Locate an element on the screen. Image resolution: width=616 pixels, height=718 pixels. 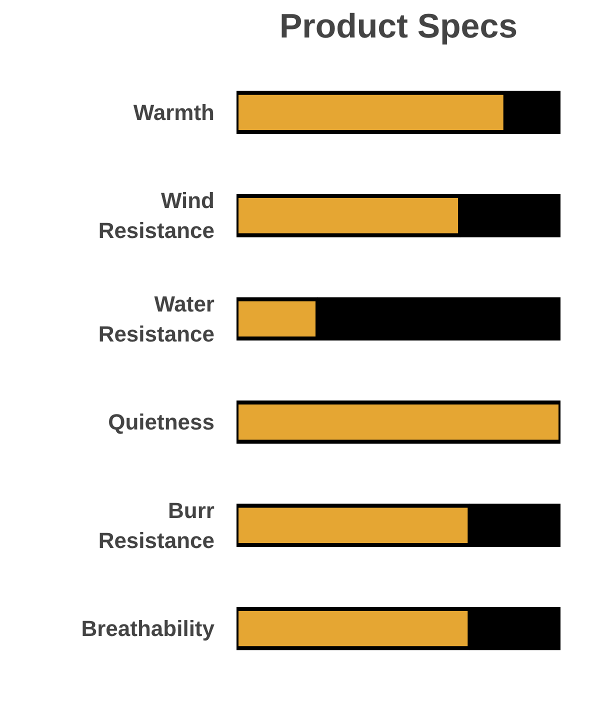
y-tick-label: Breathability is located at coordinates (148, 629).